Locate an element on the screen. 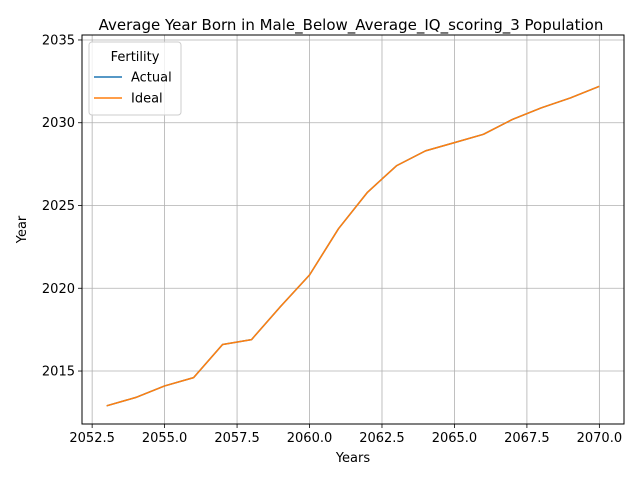 The width and height of the screenshot is (640, 480). y-tick-label: 2035 is located at coordinates (58, 40).